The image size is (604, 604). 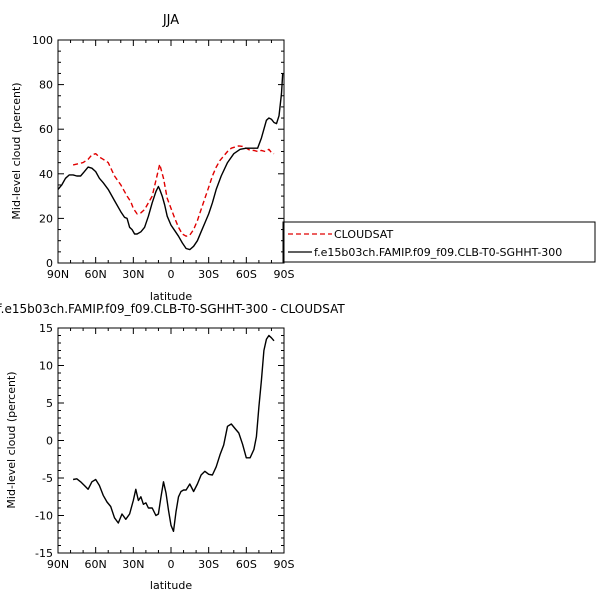 I want to click on top-plot-frame, so click(x=171, y=151).